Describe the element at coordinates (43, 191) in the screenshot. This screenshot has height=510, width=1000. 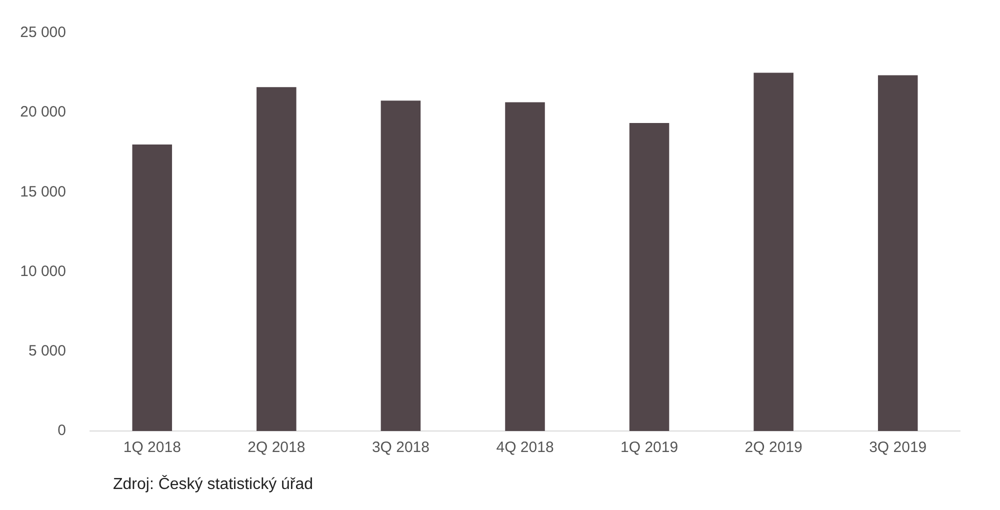
I see `y-tick-label: 15 000` at that location.